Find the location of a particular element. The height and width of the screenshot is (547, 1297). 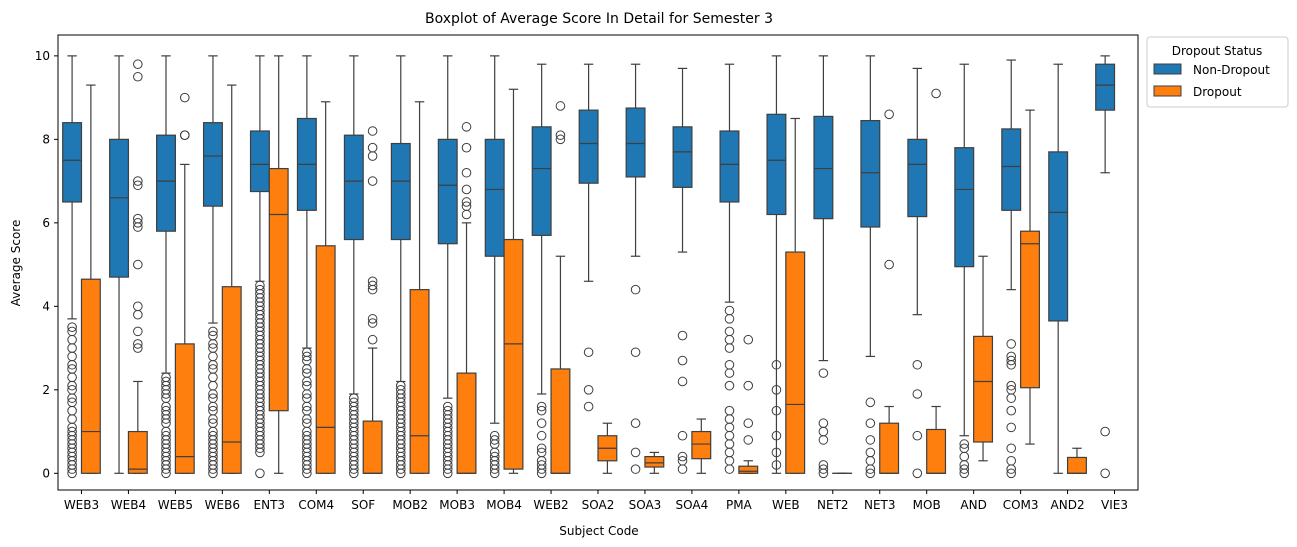

x-tick-label: ENT3 is located at coordinates (270, 505).